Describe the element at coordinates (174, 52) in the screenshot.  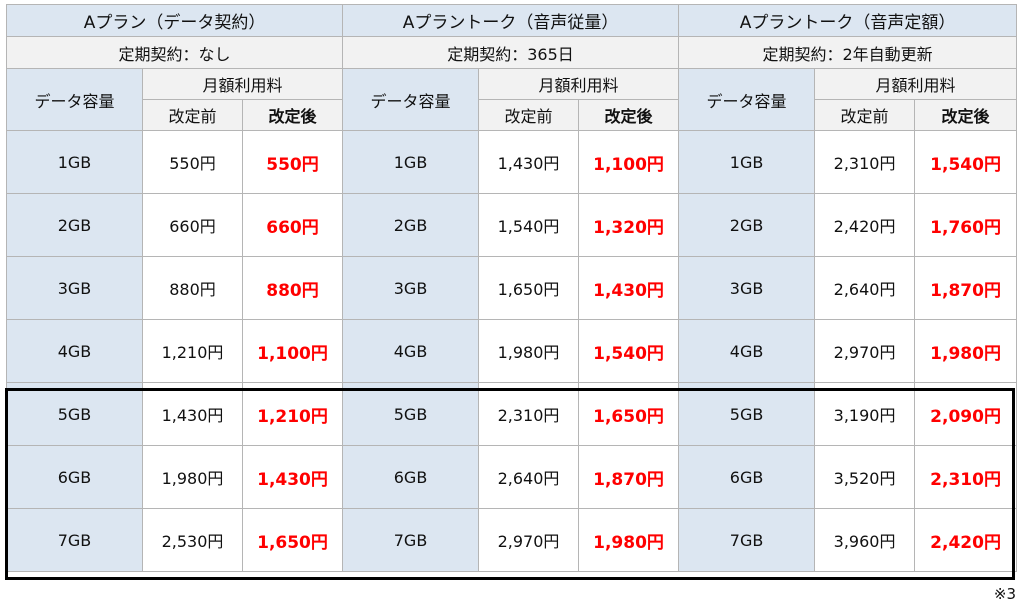
I see `contract-term: 定期契約：なし` at that location.